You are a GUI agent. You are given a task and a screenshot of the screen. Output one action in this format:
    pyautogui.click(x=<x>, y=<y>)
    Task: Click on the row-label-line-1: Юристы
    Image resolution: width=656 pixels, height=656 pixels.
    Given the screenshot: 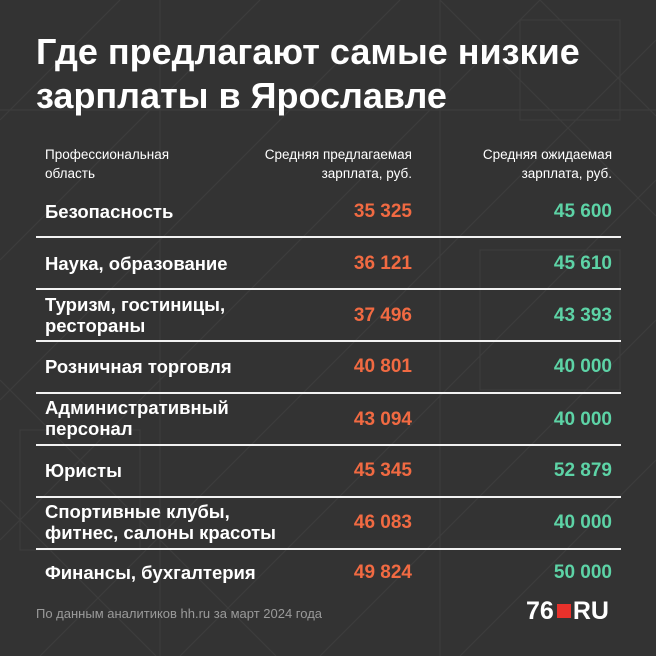 What is the action you would take?
    pyautogui.click(x=83, y=470)
    